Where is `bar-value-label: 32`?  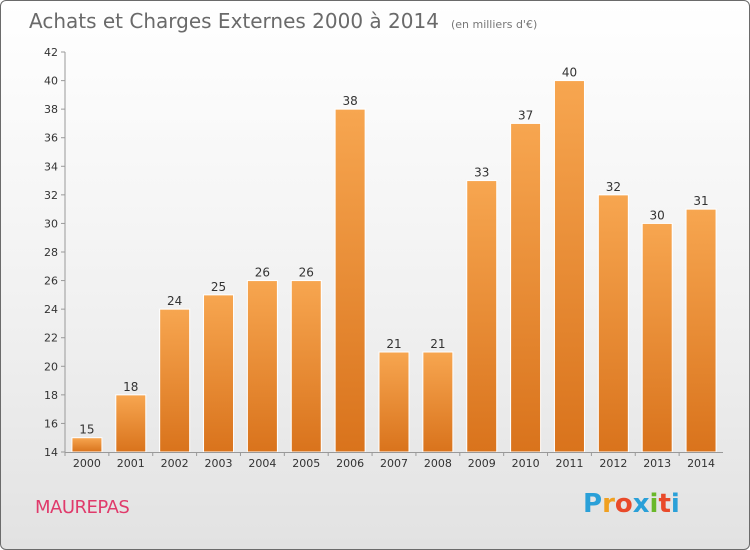
bar-value-label: 32 is located at coordinates (613, 187).